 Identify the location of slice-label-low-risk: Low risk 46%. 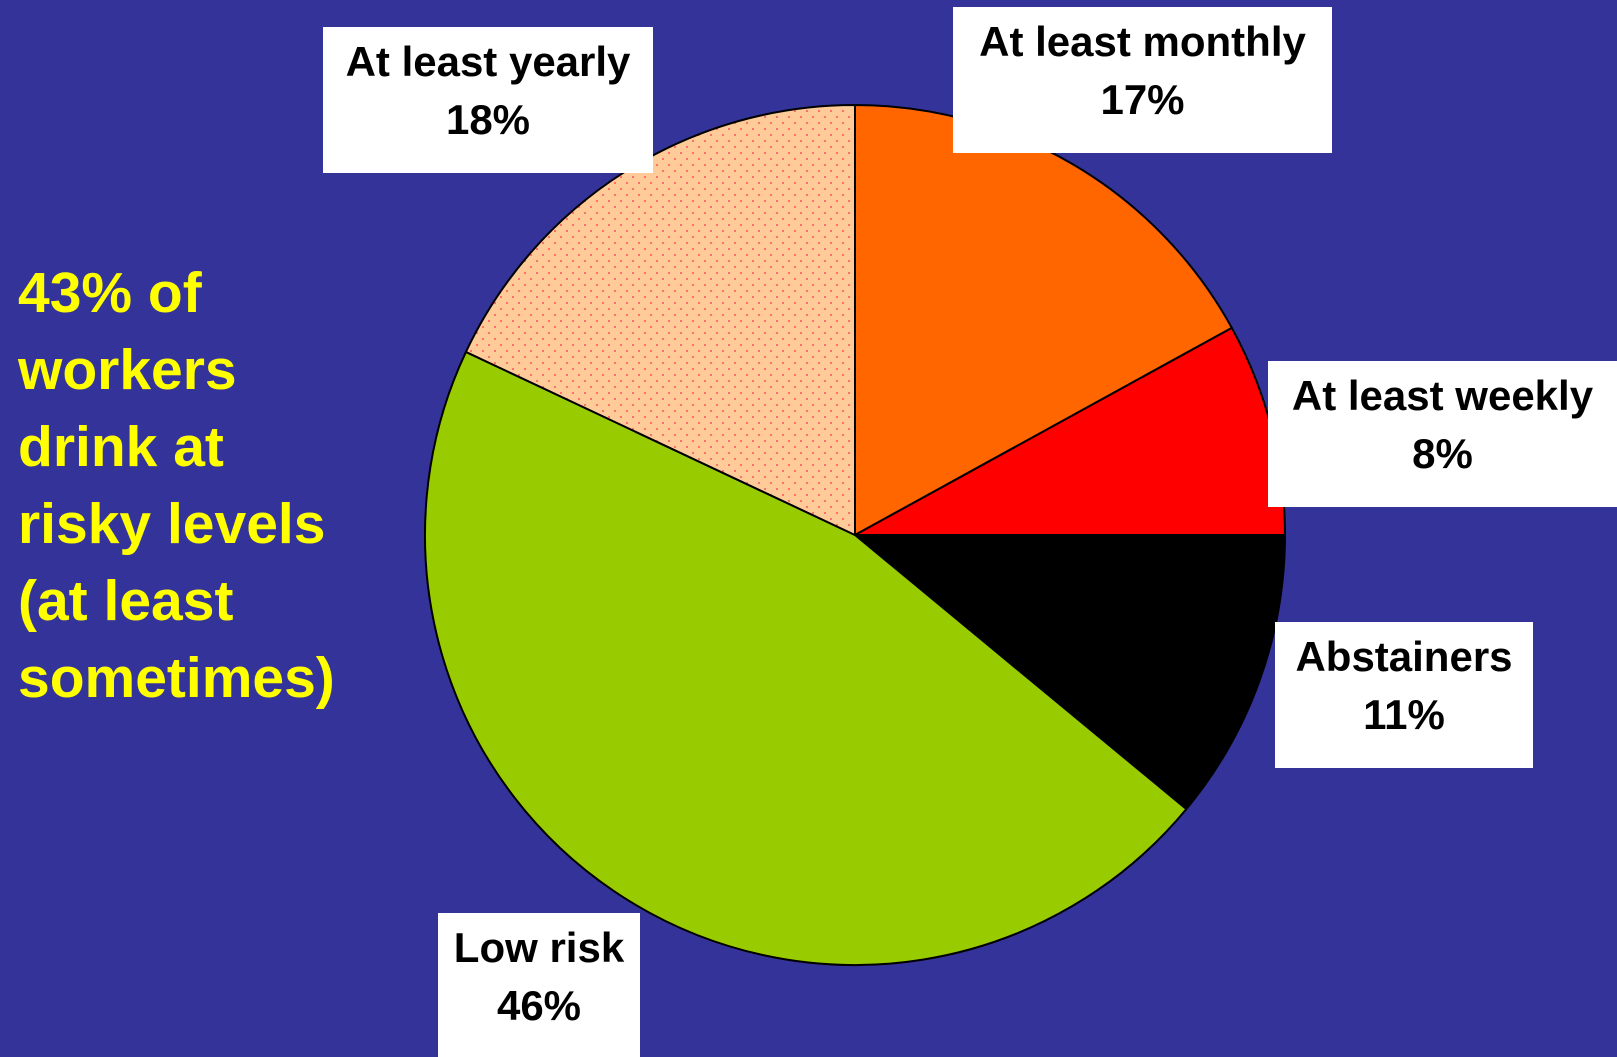
(539, 985).